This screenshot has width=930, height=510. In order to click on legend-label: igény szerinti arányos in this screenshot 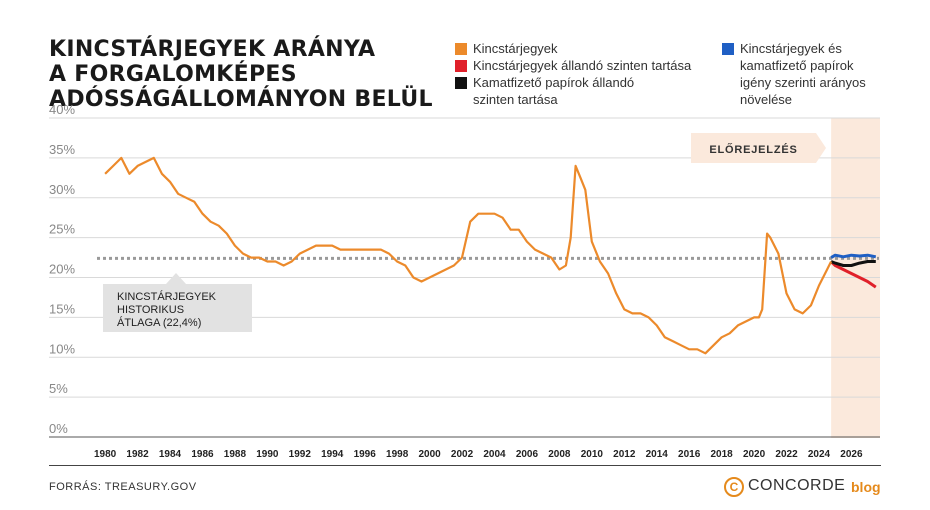, I will do `click(803, 82)`.